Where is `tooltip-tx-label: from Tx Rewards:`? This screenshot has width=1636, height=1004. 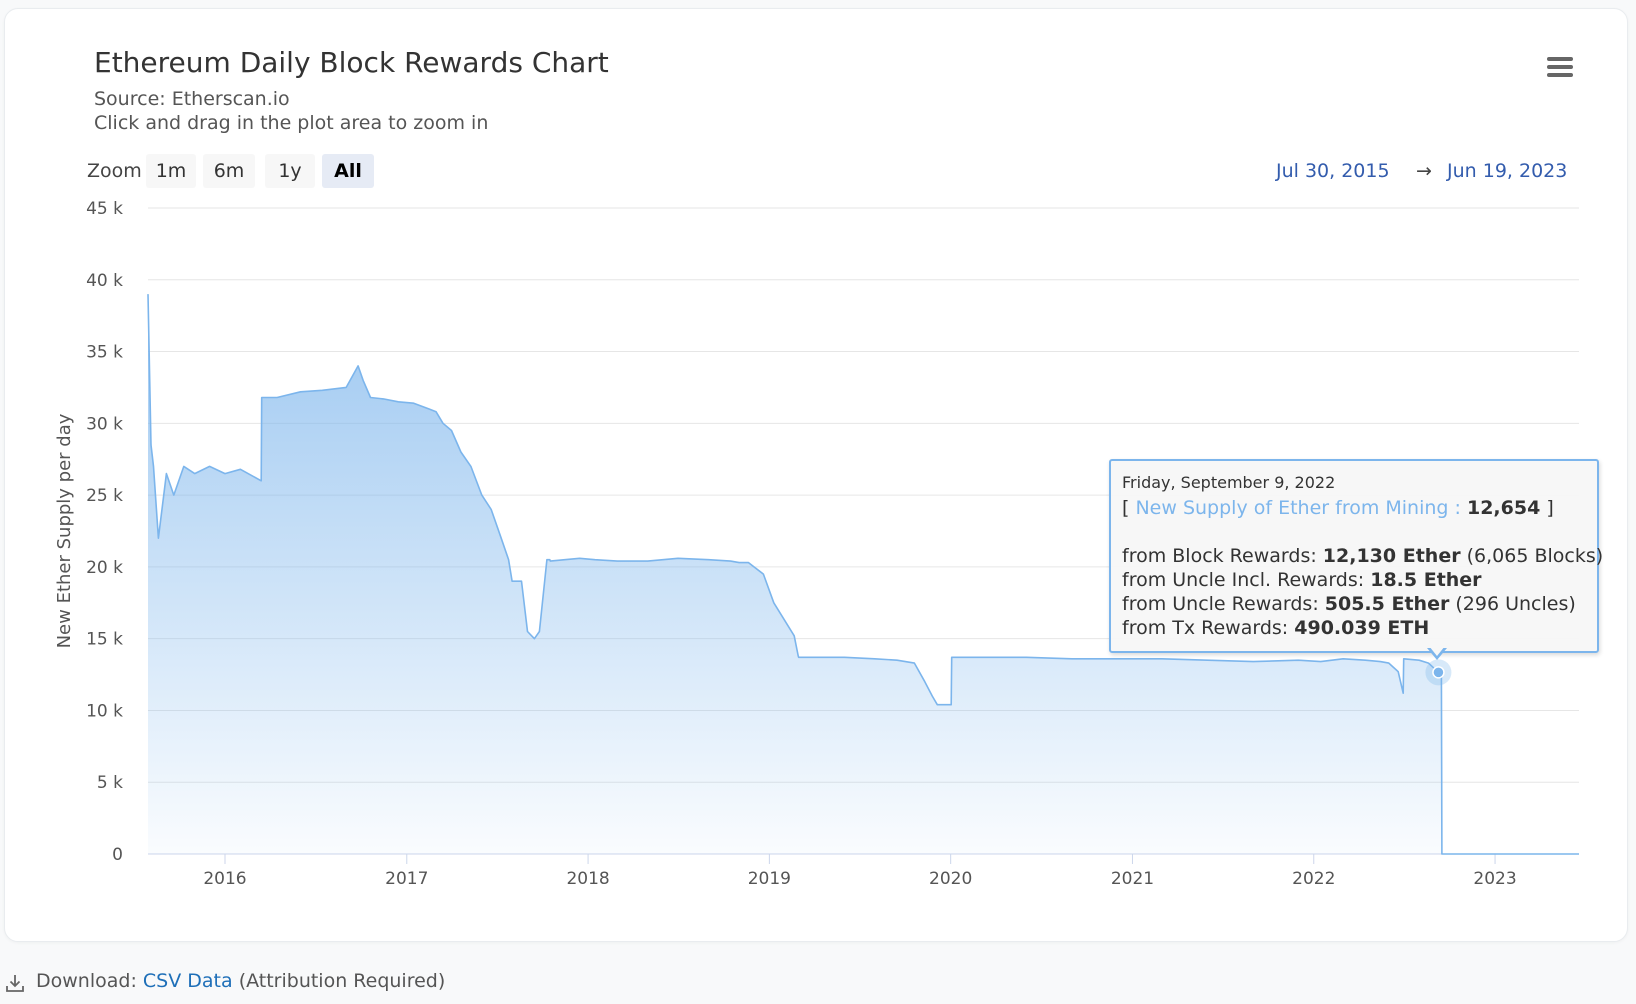
tooltip-tx-label: from Tx Rewards: is located at coordinates (1205, 628).